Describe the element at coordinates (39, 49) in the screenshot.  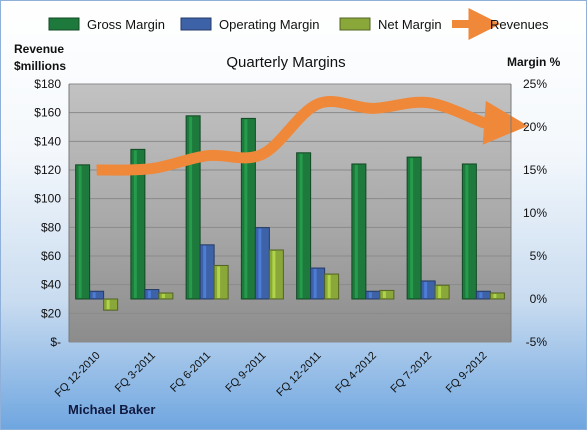
I see `left-axis-title-line1: Revenue` at that location.